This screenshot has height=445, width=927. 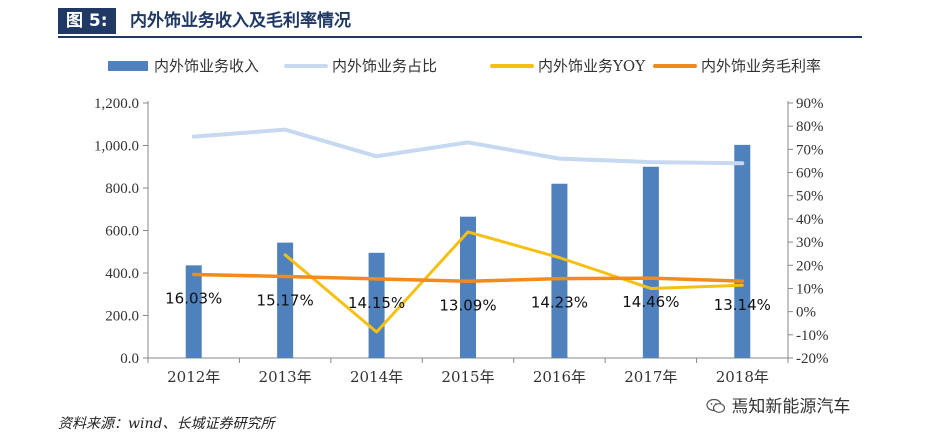 What do you see at coordinates (129, 359) in the screenshot?
I see `y-left-tick-label: 0.0` at bounding box center [129, 359].